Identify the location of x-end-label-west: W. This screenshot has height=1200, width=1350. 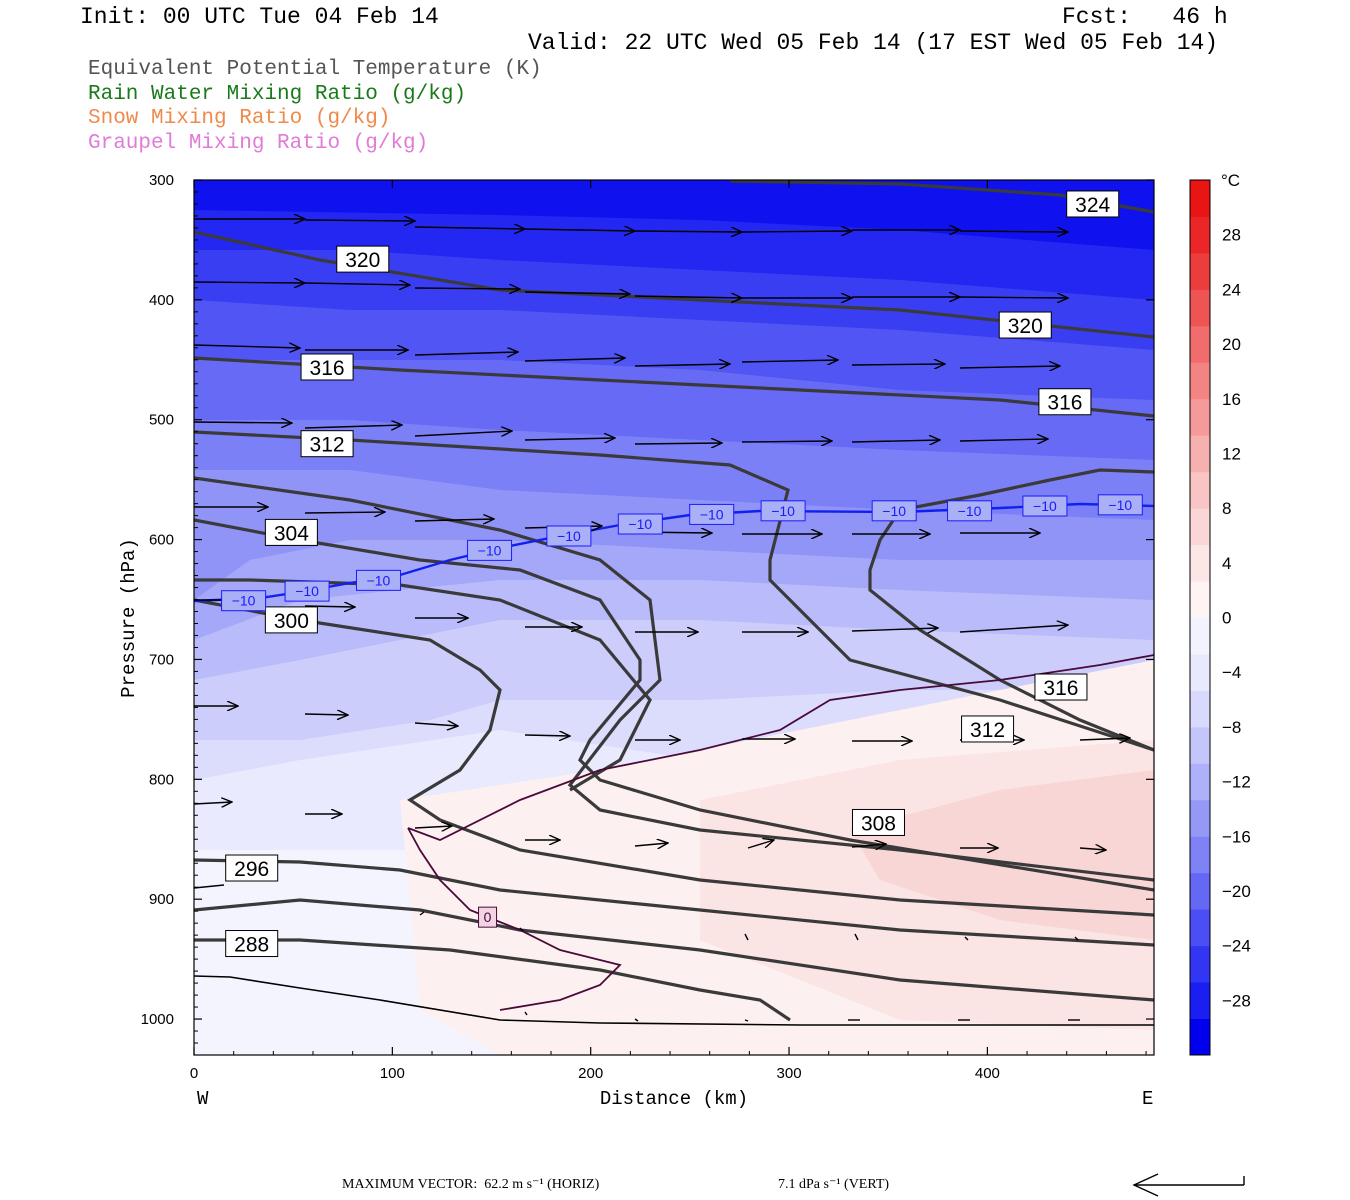
(203, 1099).